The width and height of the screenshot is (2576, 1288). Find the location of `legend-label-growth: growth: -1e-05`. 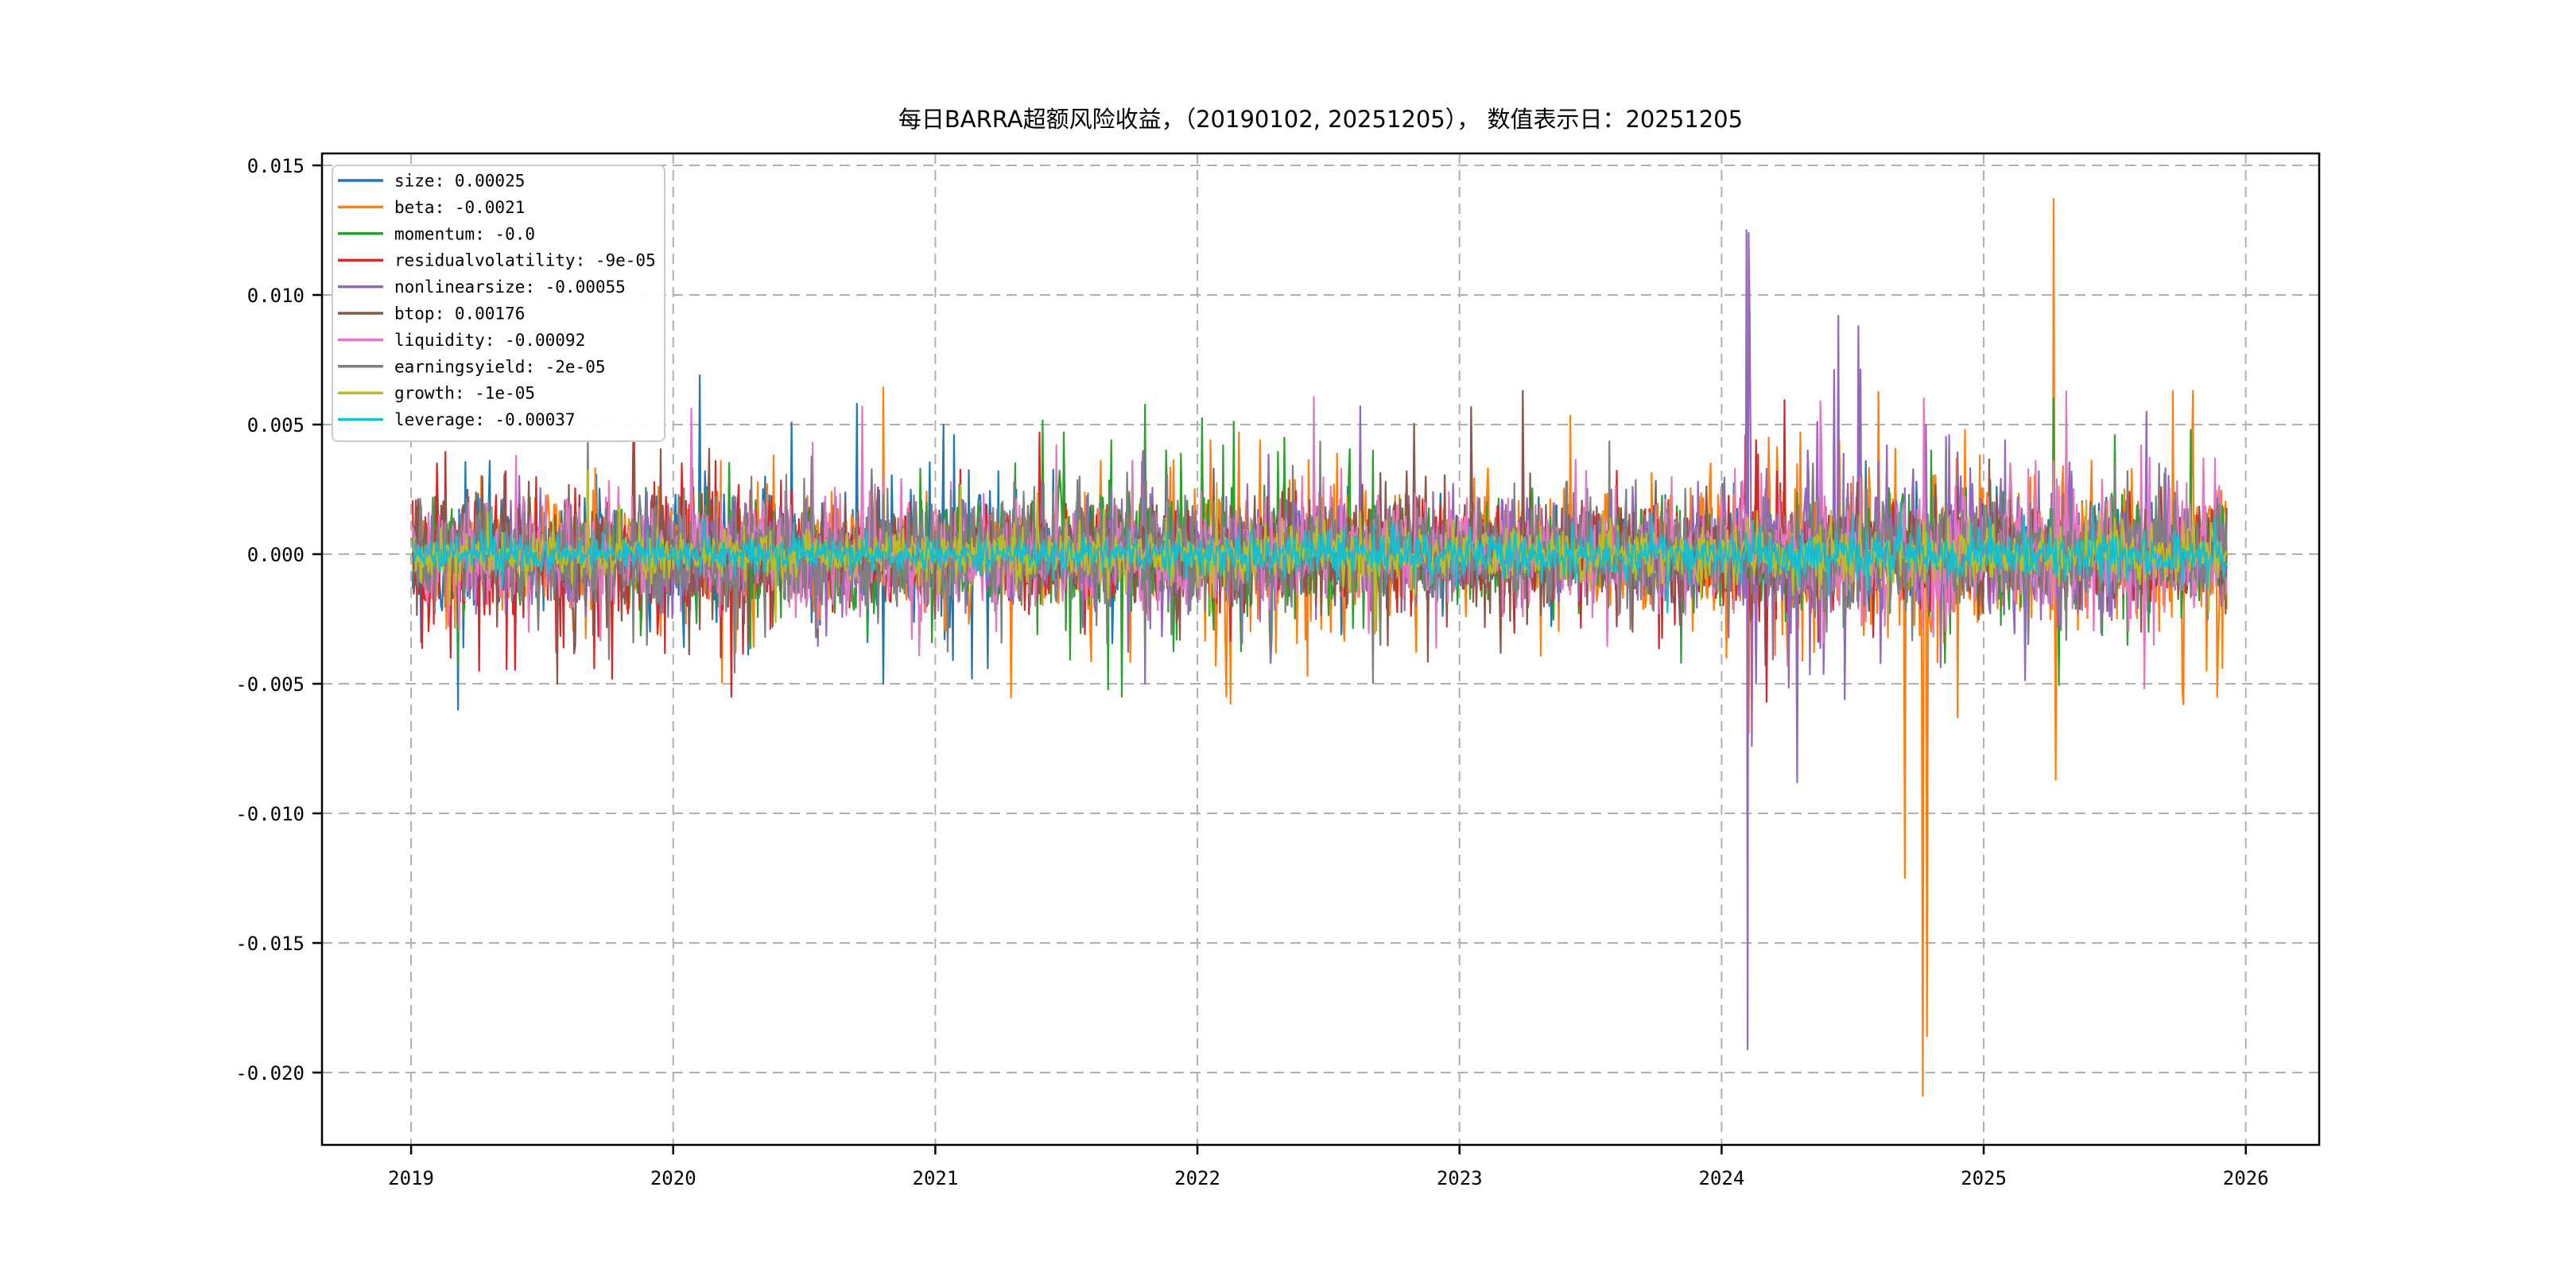

legend-label-growth: growth: -1e-05 is located at coordinates (464, 394).